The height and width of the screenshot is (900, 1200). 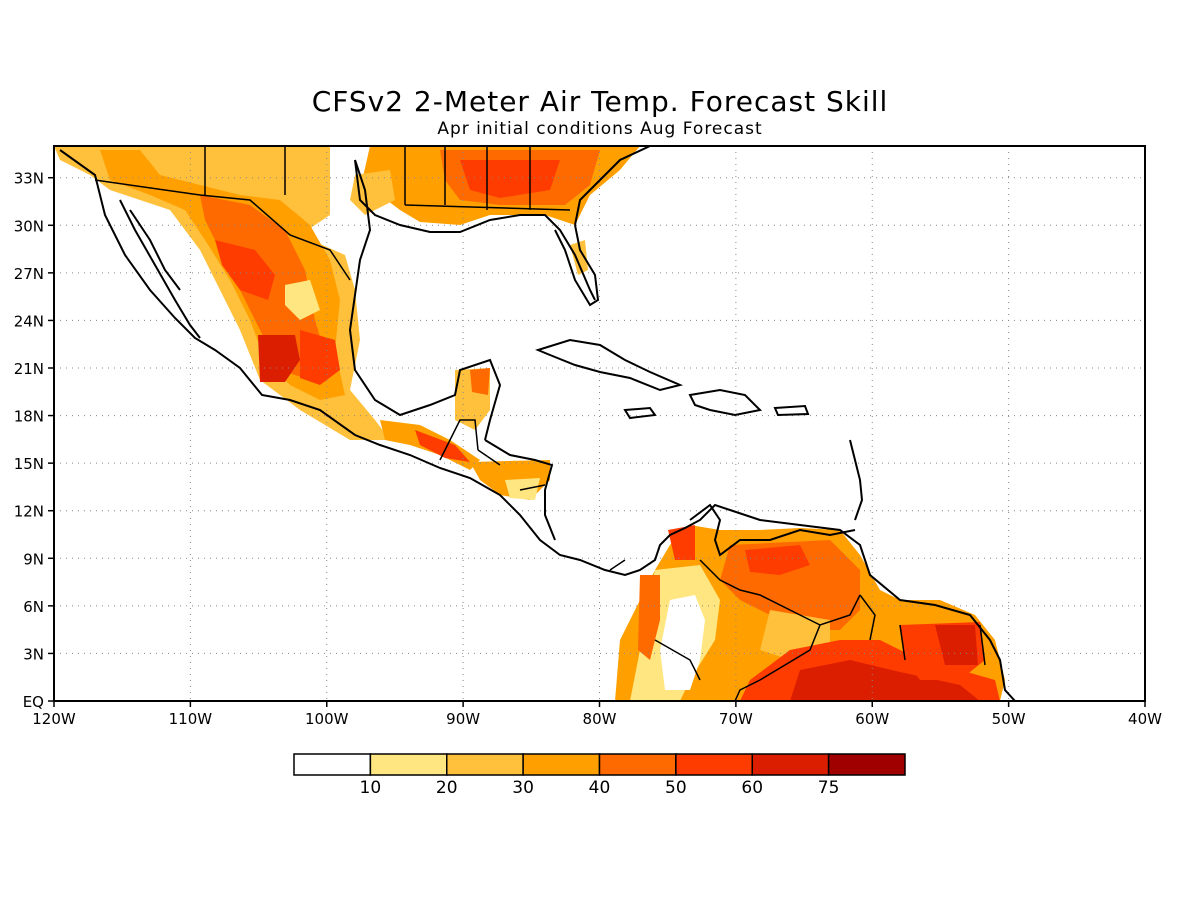 I want to click on lat-tick-label: 15N, so click(x=29, y=464).